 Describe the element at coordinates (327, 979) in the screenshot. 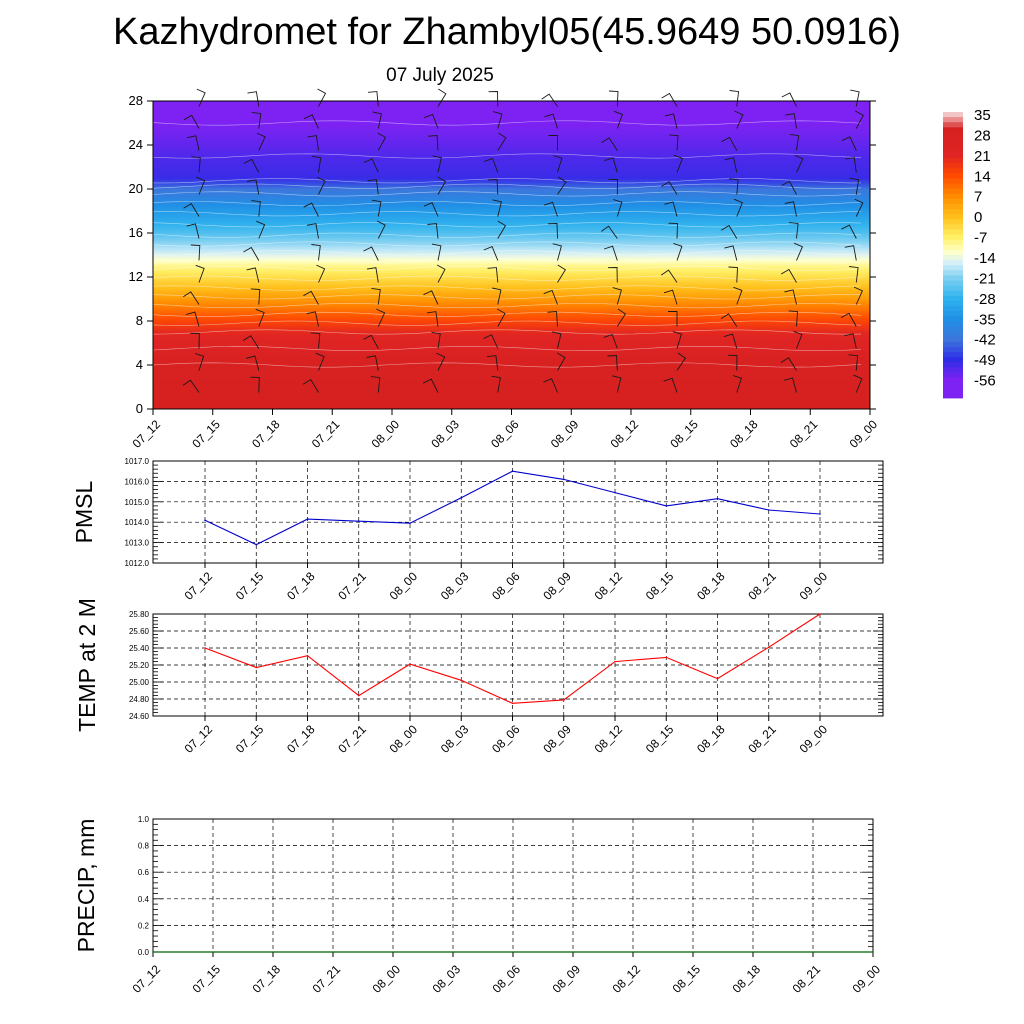

I see `x-tick-label: 07_21` at that location.